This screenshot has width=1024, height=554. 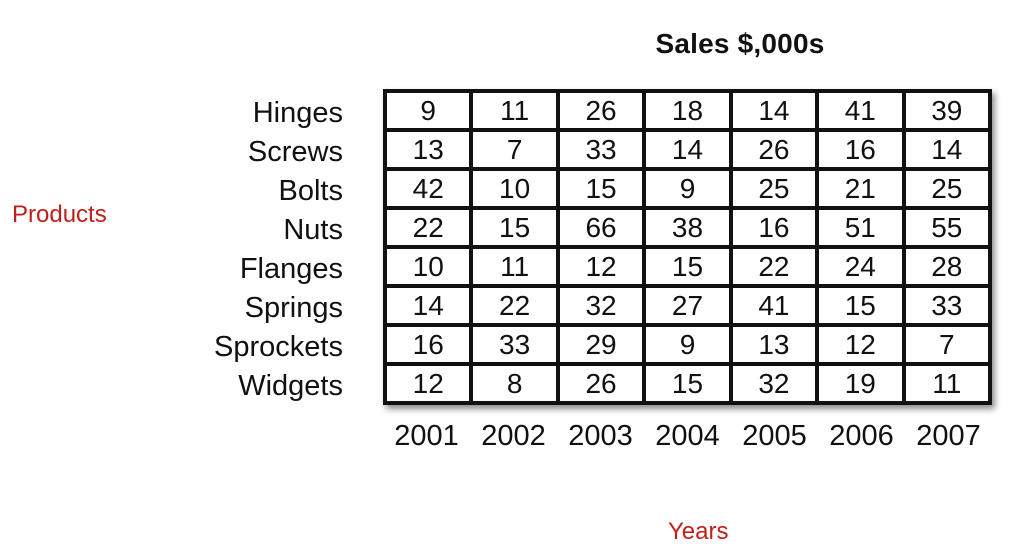 I want to click on row-label: Sprockets, so click(x=278, y=347).